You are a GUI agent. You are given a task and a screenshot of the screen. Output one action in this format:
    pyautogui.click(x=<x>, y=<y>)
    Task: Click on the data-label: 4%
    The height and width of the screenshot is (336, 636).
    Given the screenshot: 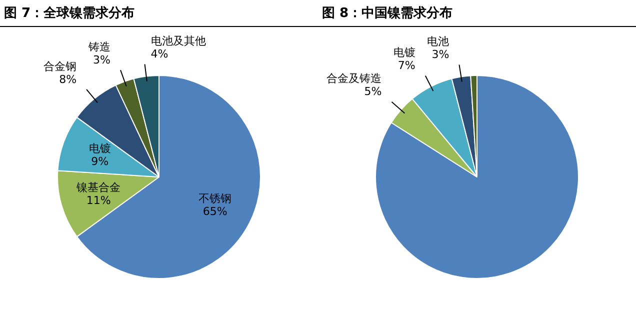 What is the action you would take?
    pyautogui.click(x=159, y=54)
    